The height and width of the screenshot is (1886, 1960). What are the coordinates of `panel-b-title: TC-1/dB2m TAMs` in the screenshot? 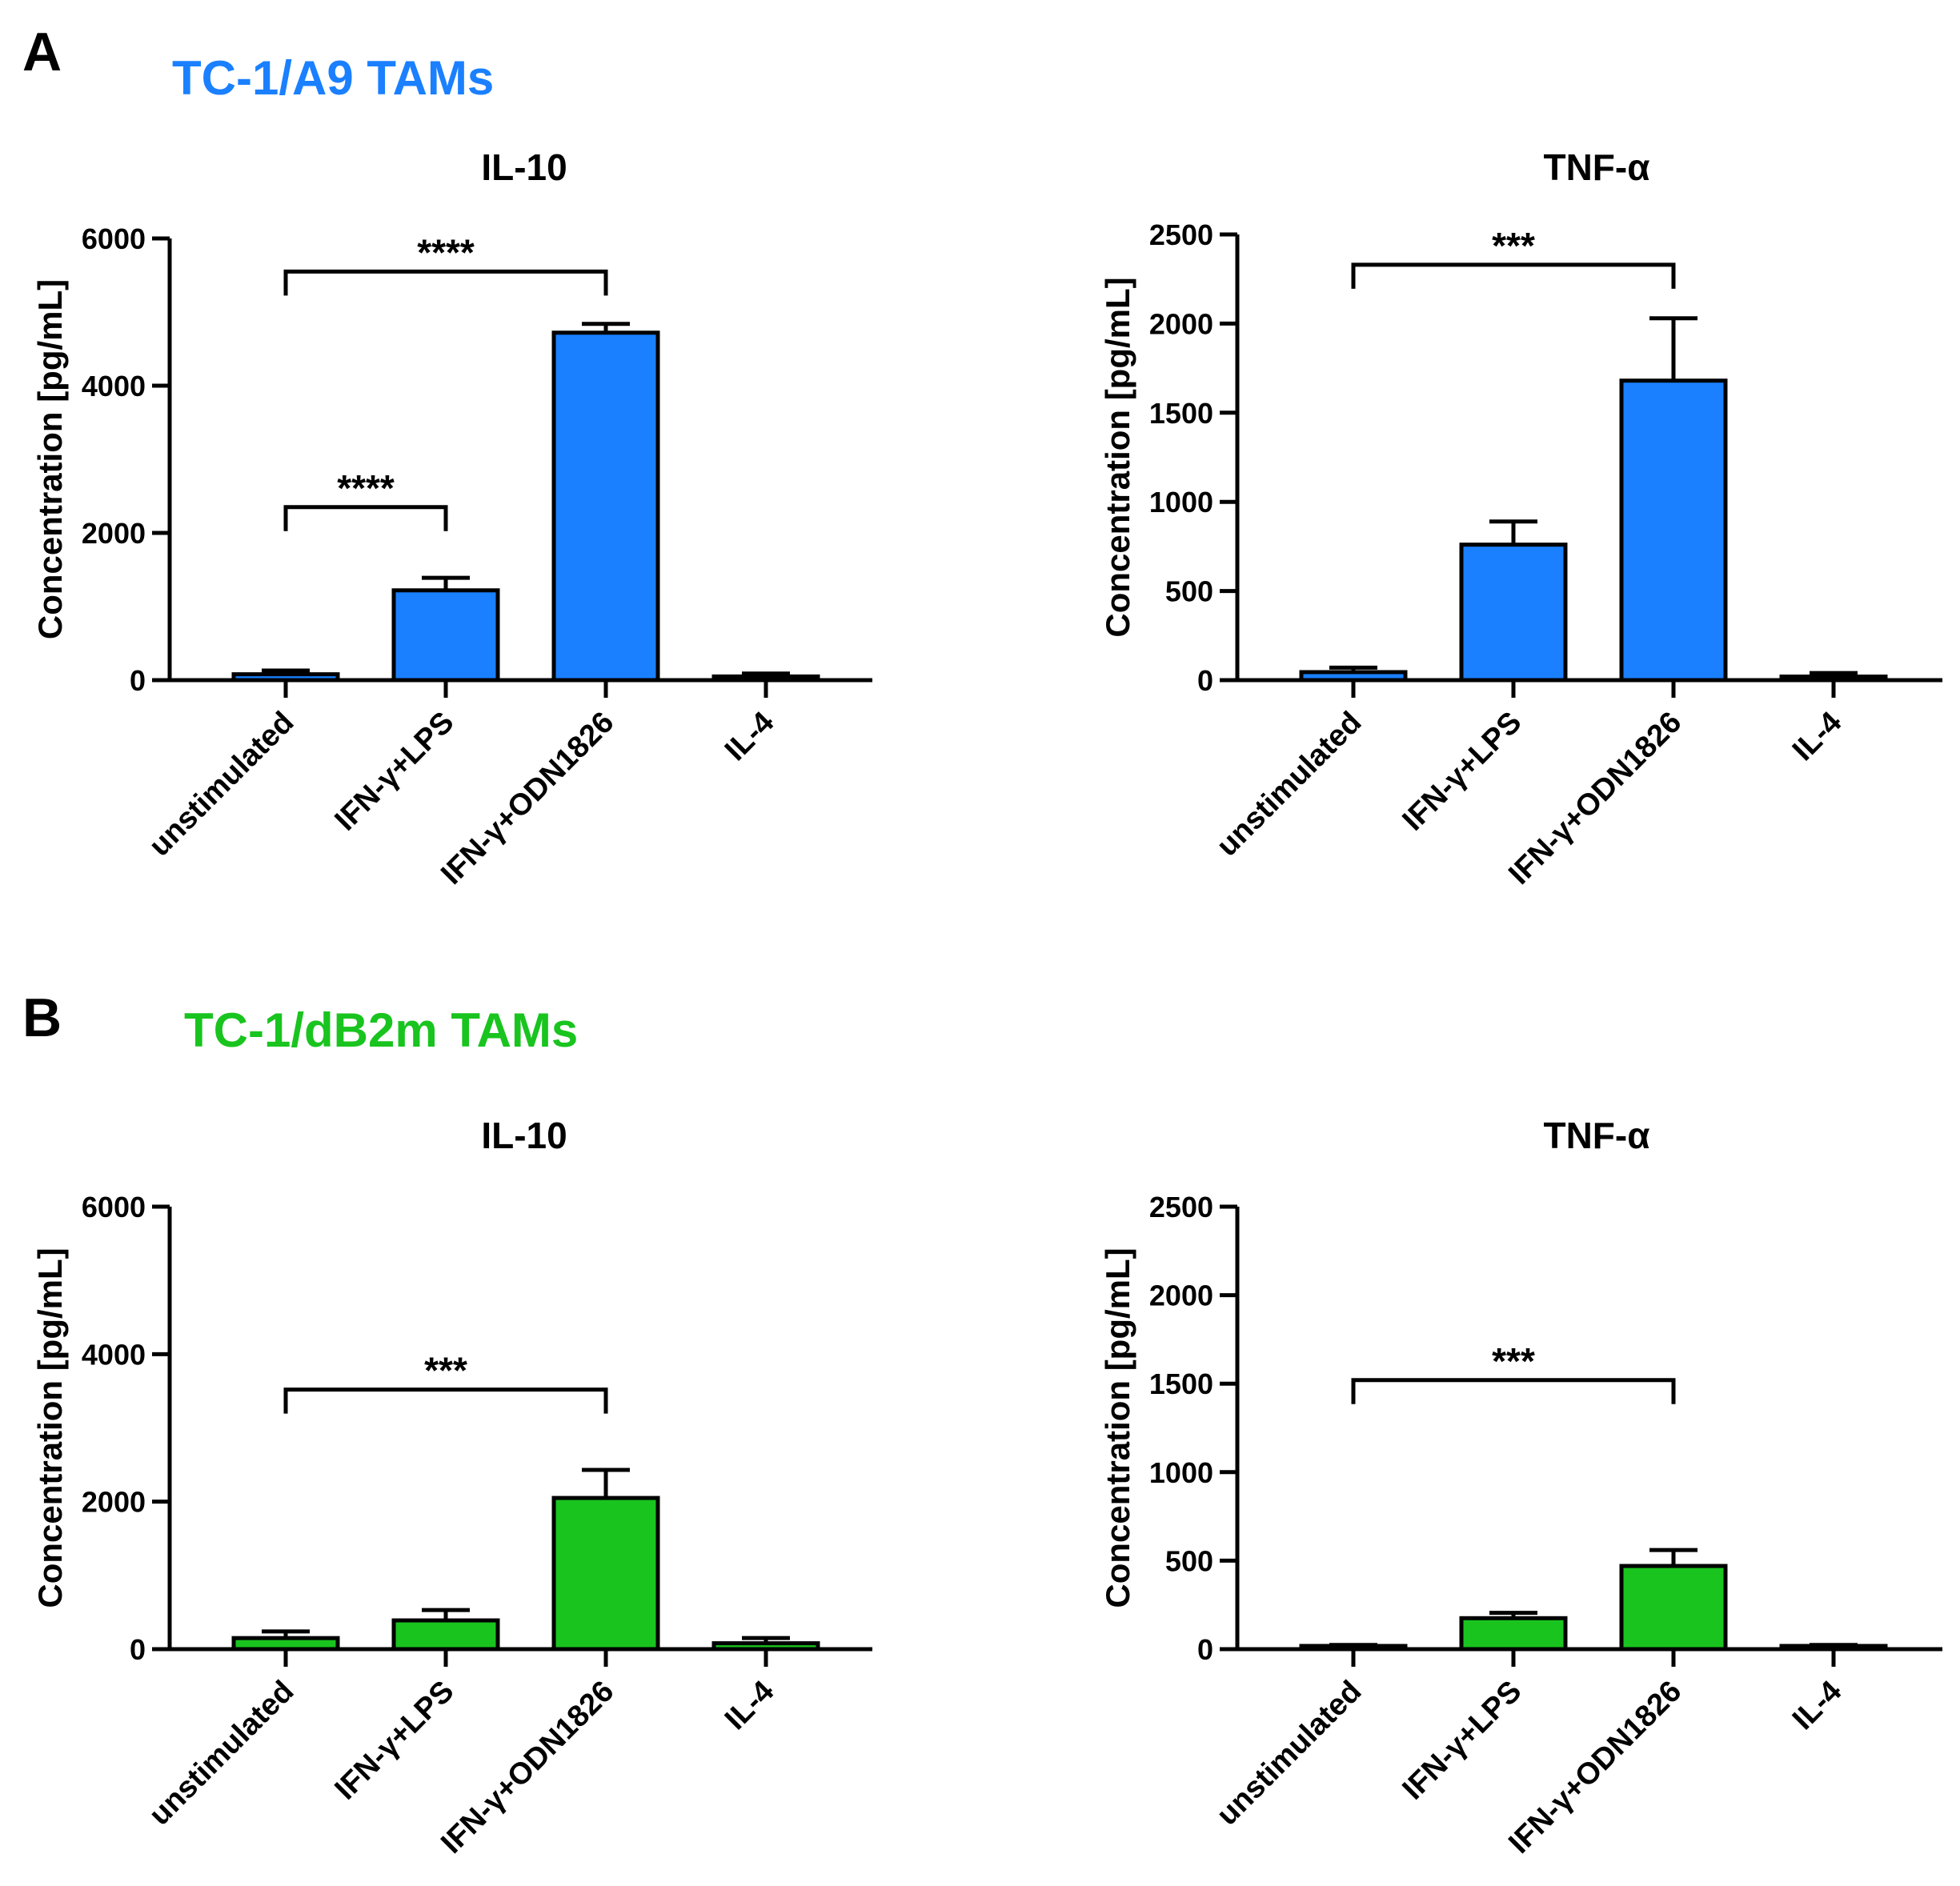 It's located at (381, 1030).